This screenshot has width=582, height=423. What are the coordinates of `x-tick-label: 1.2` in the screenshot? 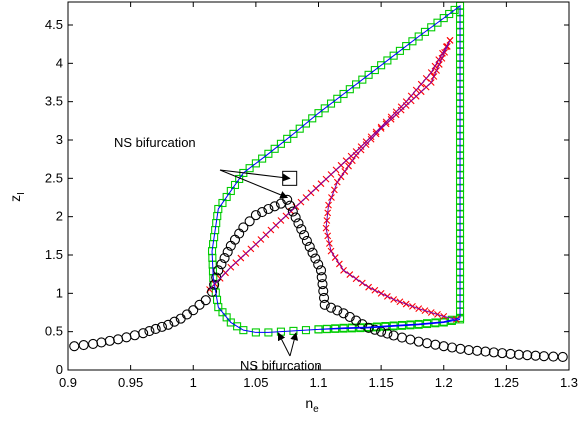 It's located at (444, 382).